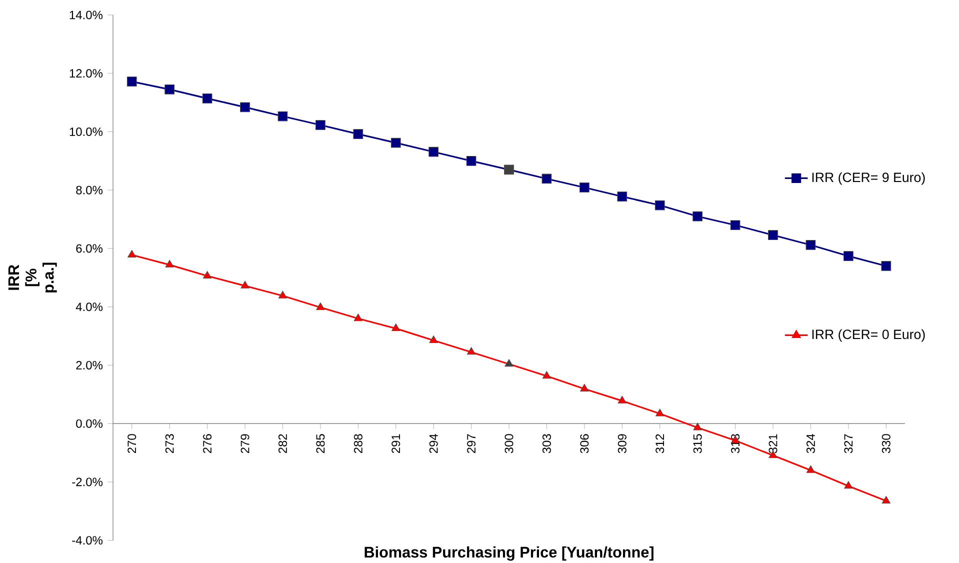 This screenshot has width=959, height=563. What do you see at coordinates (868, 178) in the screenshot?
I see `legend-label: IRR (CER= 9 Euro)` at bounding box center [868, 178].